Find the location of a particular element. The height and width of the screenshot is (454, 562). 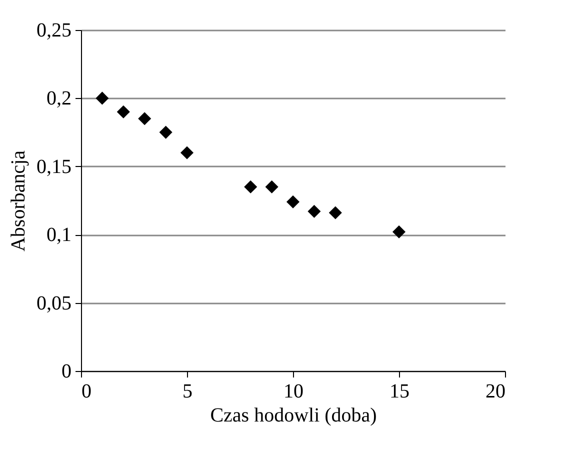

y-tick-label: 0 is located at coordinates (67, 371).